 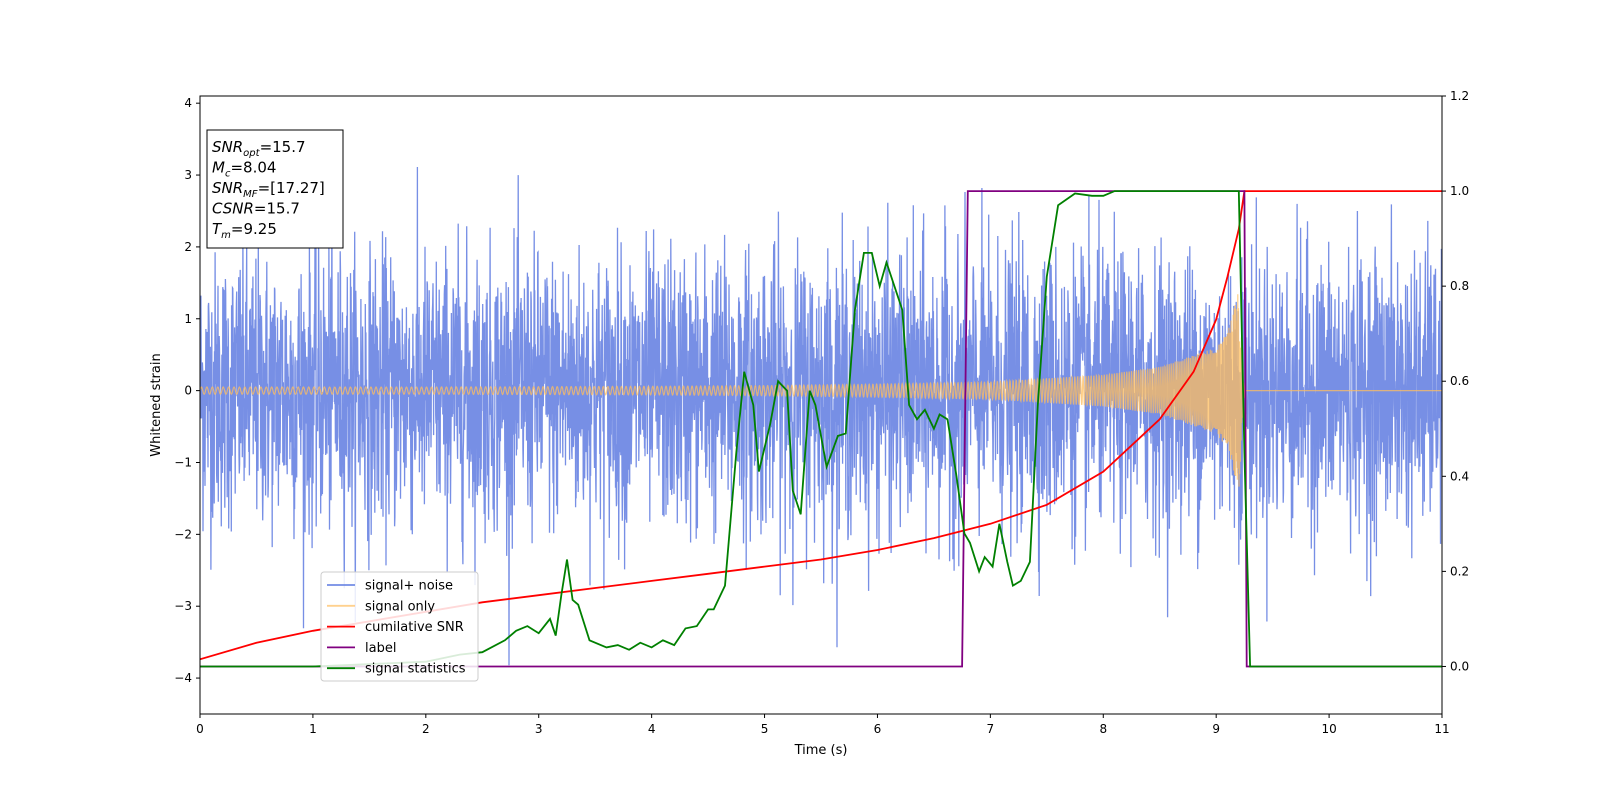 What do you see at coordinates (765, 729) in the screenshot?
I see `x-tick-label: 5` at bounding box center [765, 729].